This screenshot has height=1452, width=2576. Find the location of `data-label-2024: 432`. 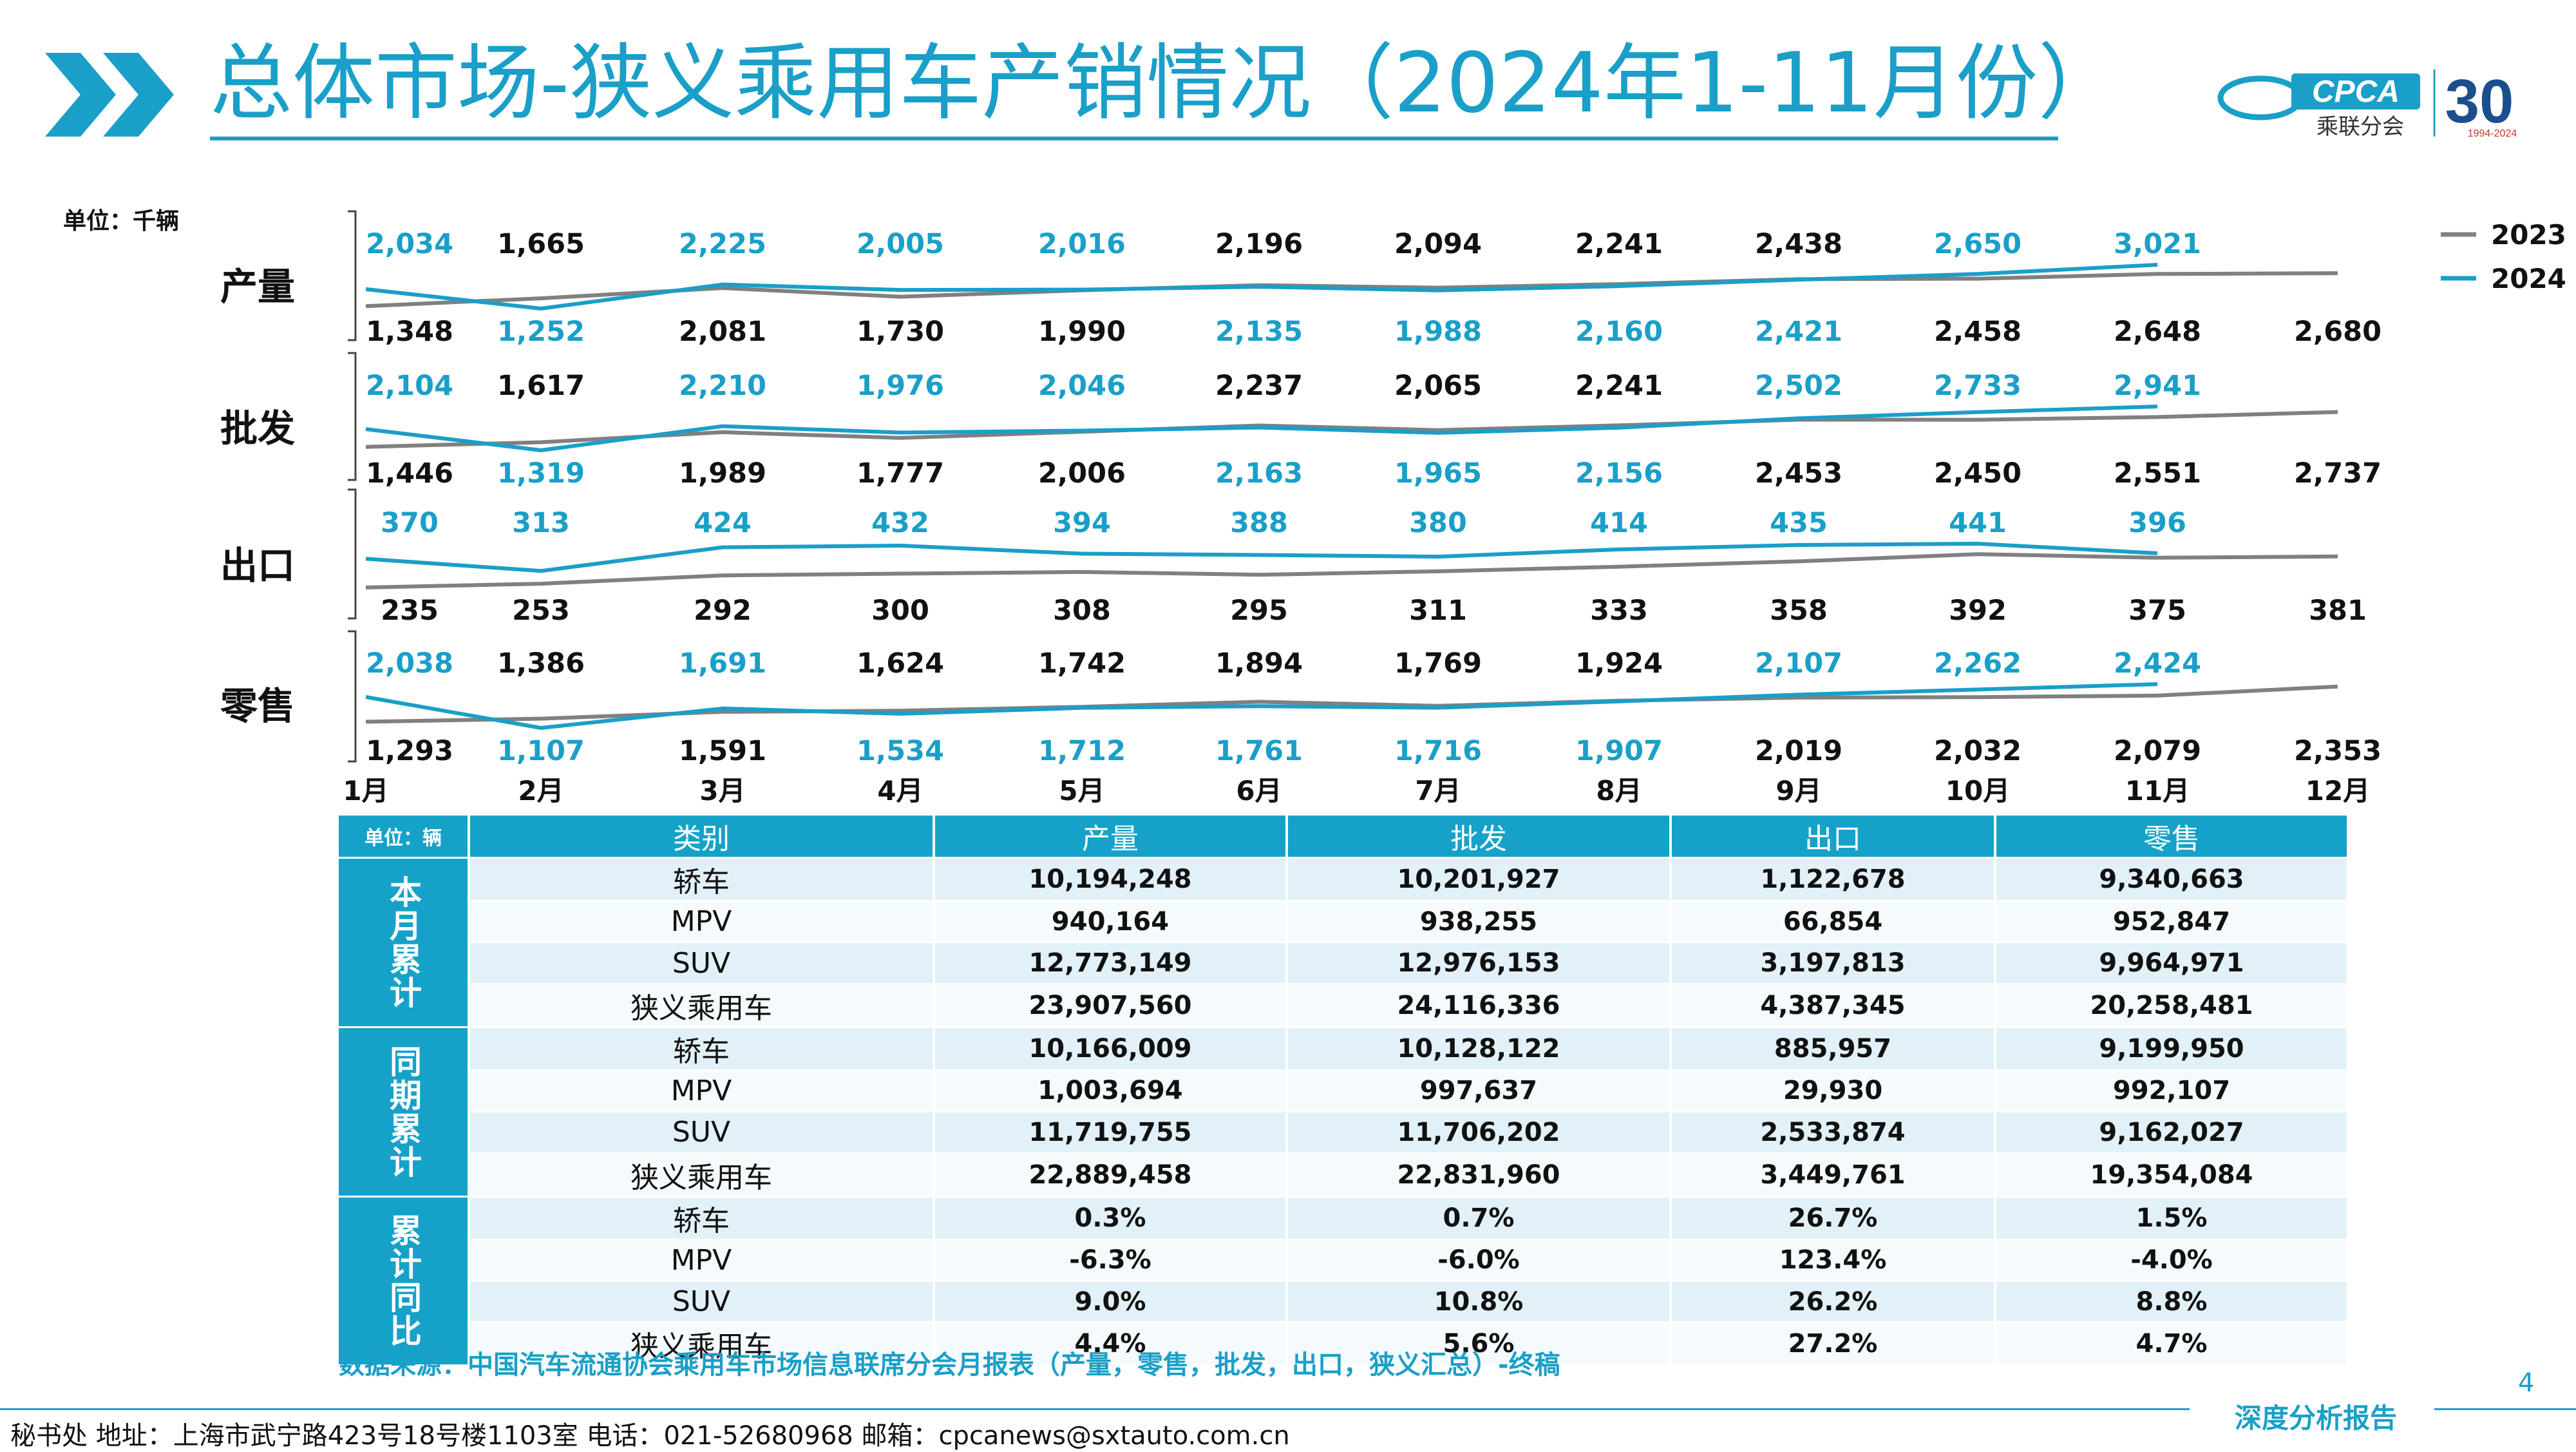

data-label-2024: 432 is located at coordinates (900, 523).